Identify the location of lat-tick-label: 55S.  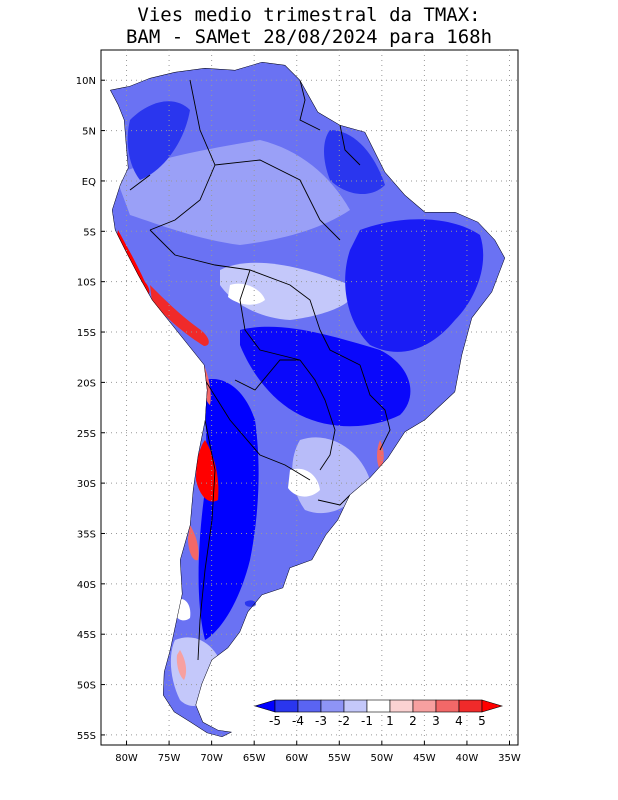
(86, 736).